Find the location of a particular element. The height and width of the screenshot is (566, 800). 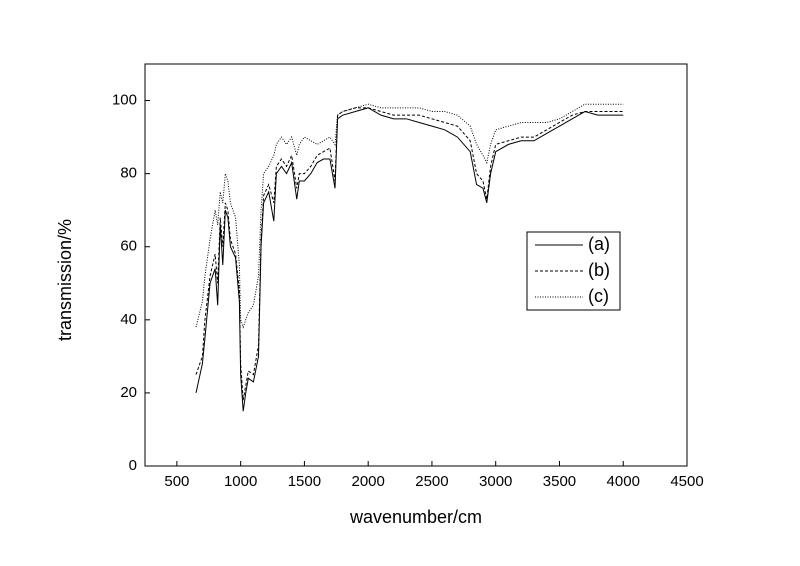

legend-label: (a) is located at coordinates (599, 244).